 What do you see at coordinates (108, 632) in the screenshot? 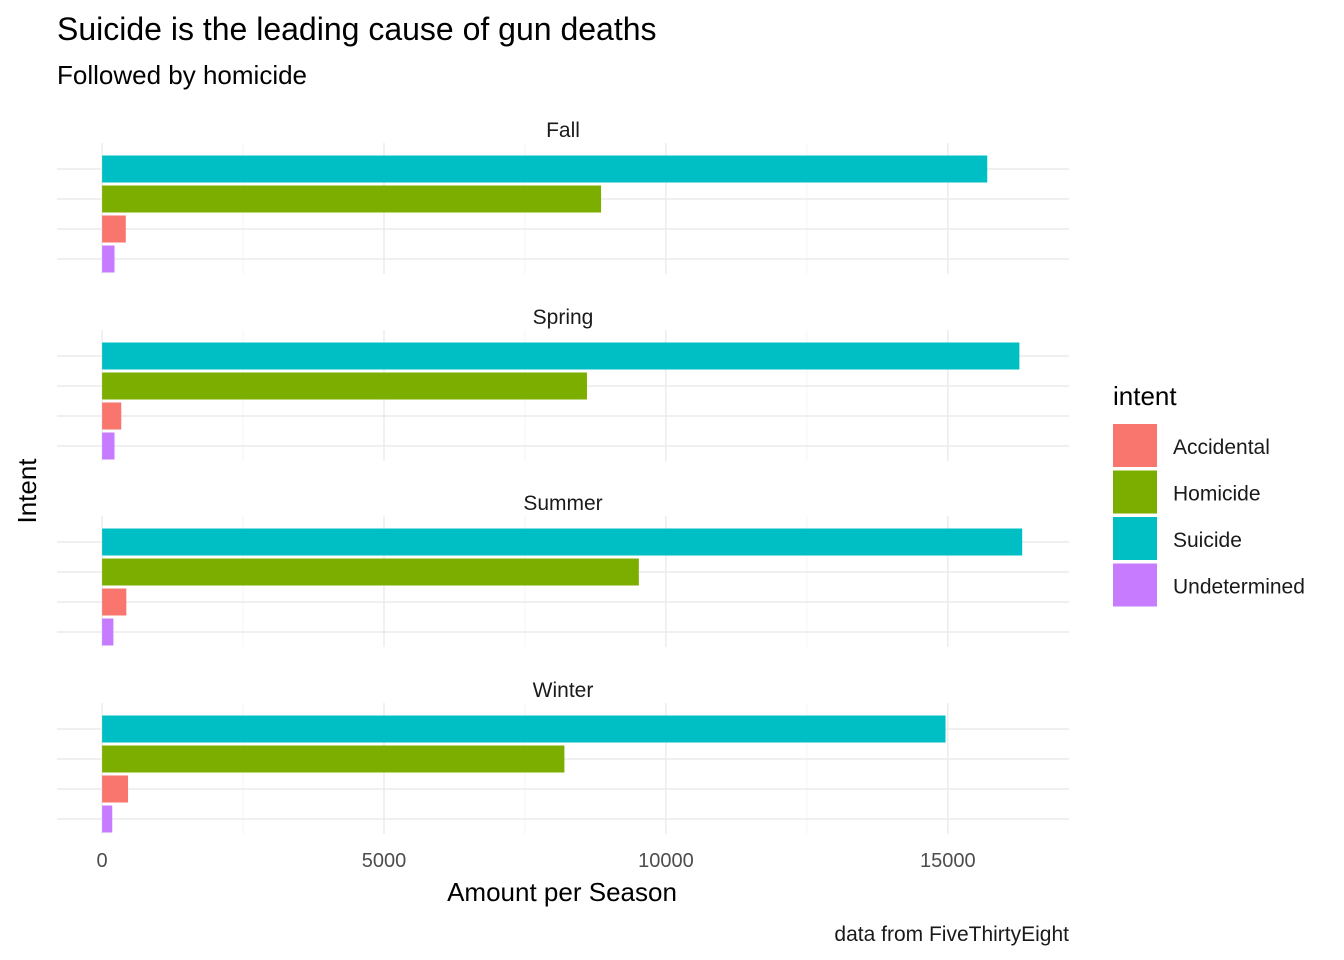
I see `bar-summer-undetermined` at bounding box center [108, 632].